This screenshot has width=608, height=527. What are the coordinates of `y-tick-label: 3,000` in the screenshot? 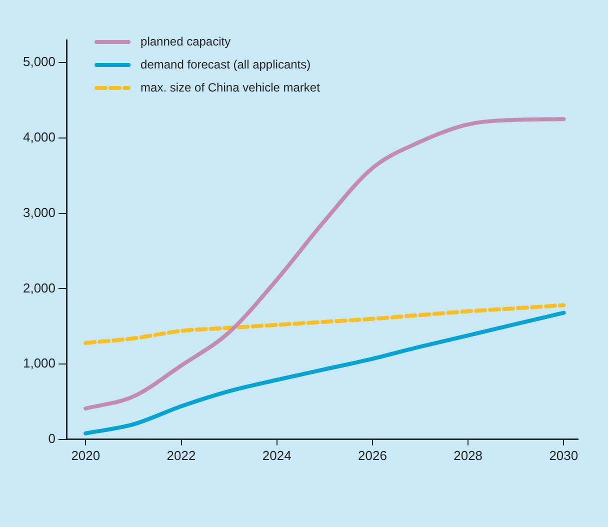 It's located at (39, 212).